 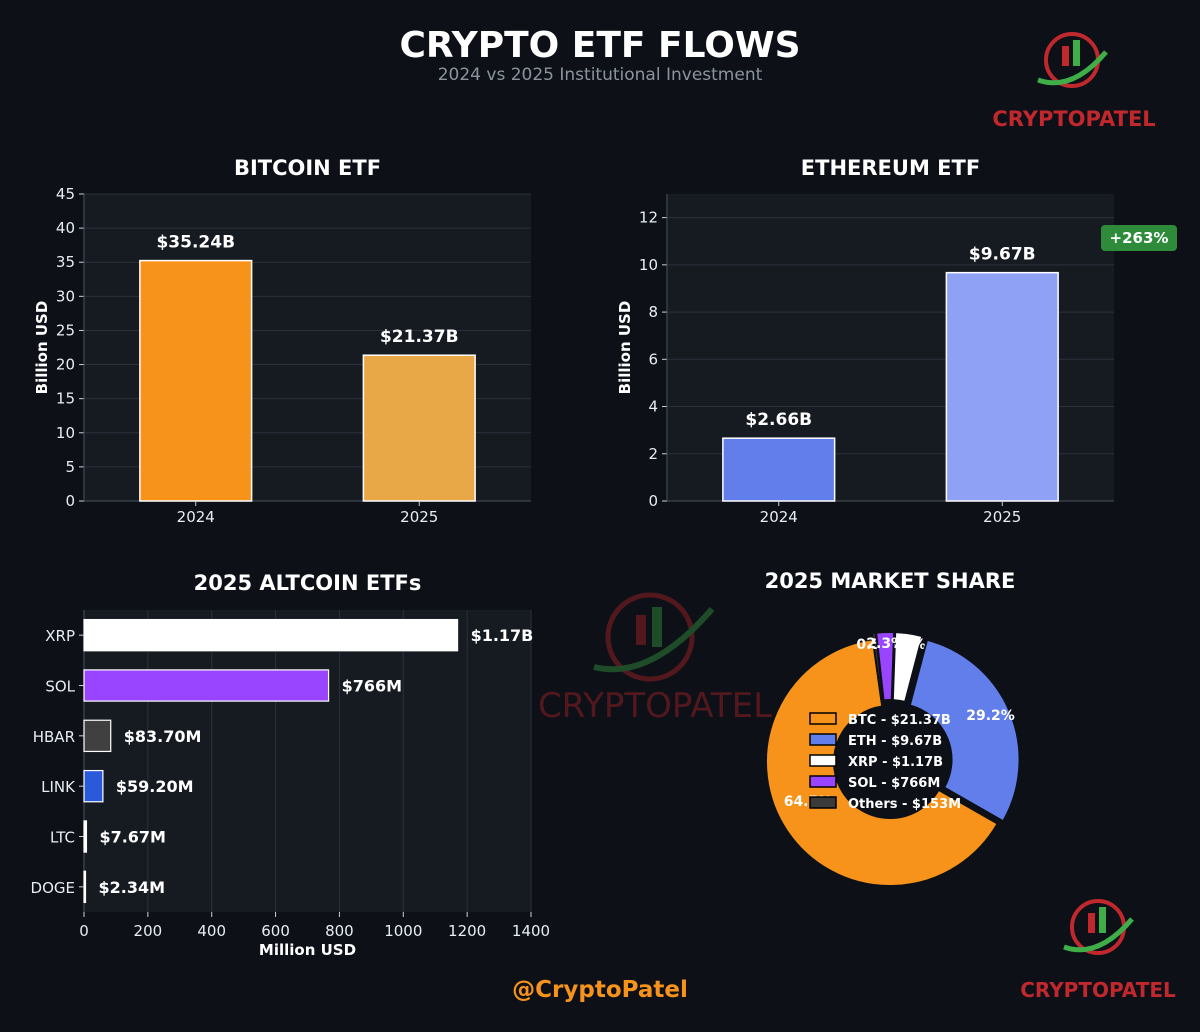 I want to click on bar-value-label: $7.67M, so click(x=132, y=837).